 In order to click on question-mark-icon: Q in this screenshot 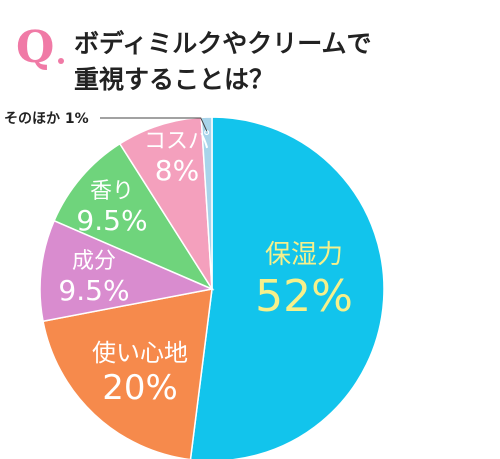, I will do `click(35, 47)`.